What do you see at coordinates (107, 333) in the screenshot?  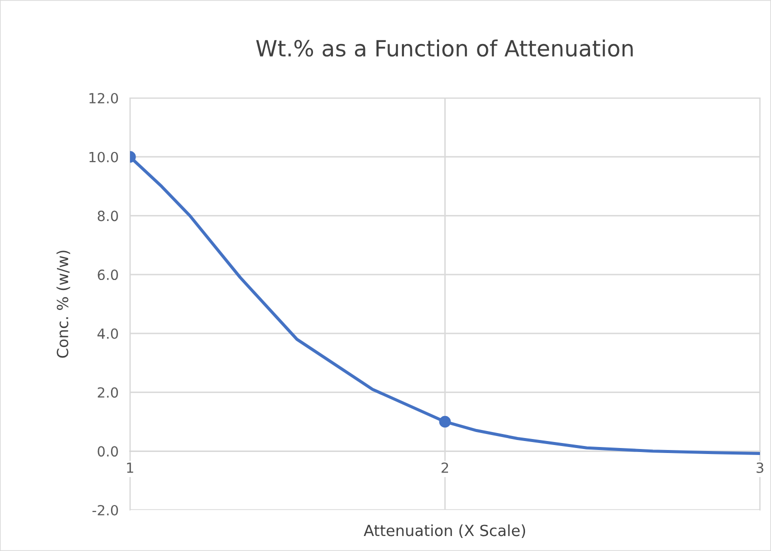 I see `y-tick-label: 4.0` at bounding box center [107, 333].